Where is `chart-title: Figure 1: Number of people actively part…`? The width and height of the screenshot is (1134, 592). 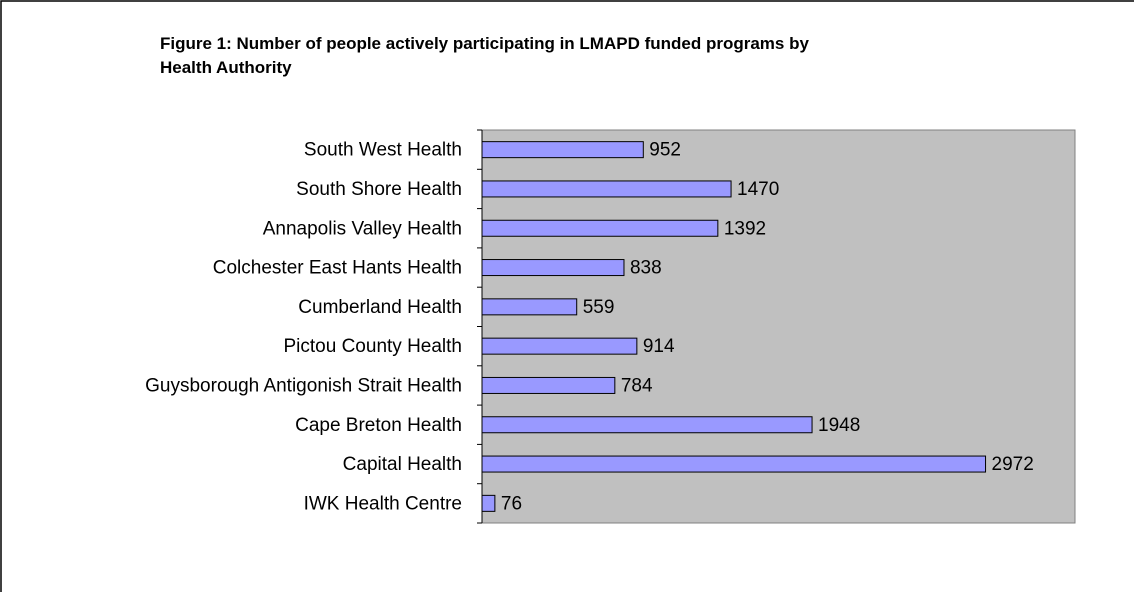
chart-title: Figure 1: Number of people actively part… is located at coordinates (484, 55).